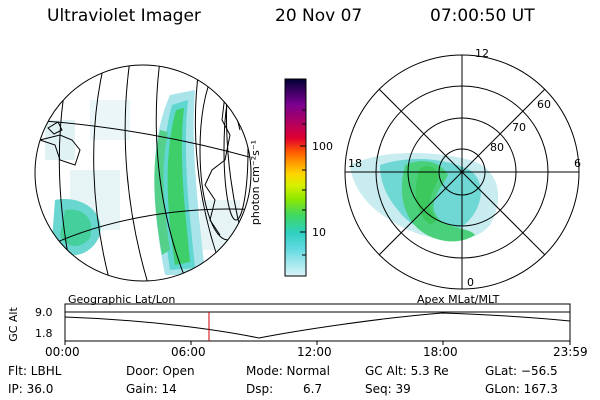 The image size is (600, 400). I want to click on altitude-plot, so click(317, 324).